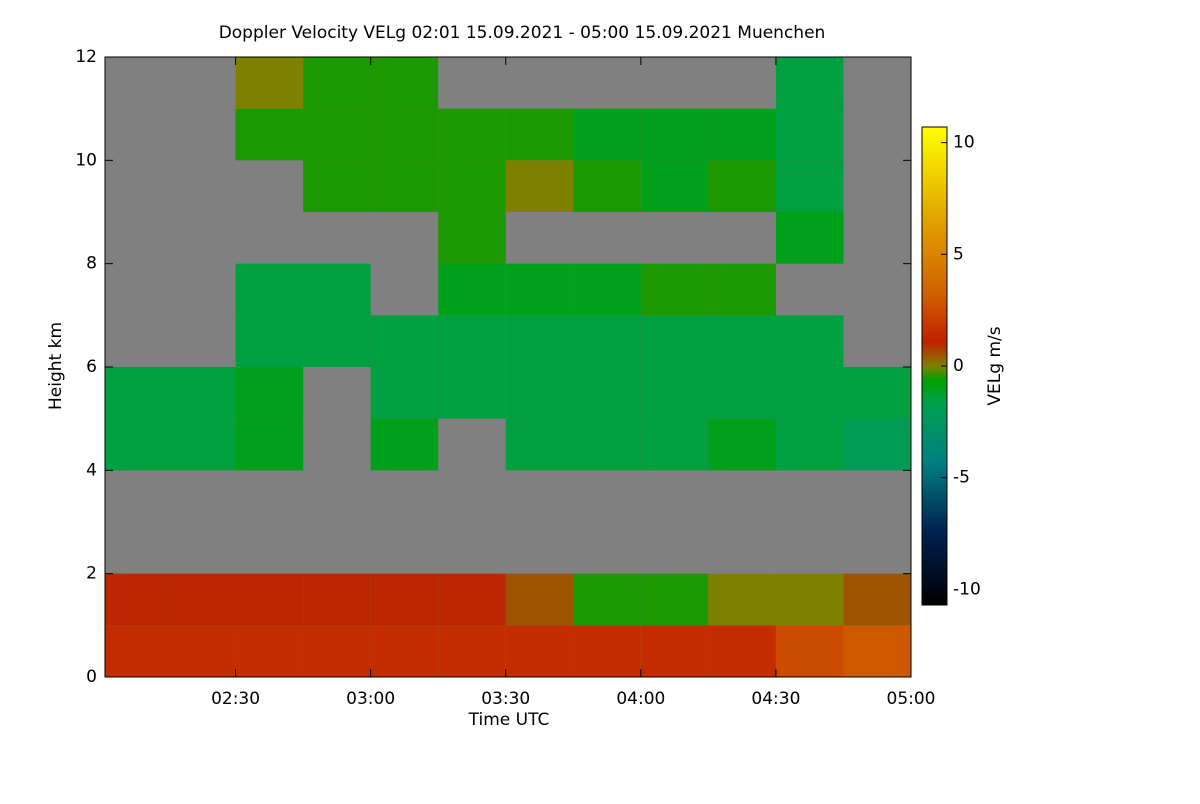 The width and height of the screenshot is (1200, 804). What do you see at coordinates (958, 366) in the screenshot?
I see `colorbar-tick-label: 0` at bounding box center [958, 366].